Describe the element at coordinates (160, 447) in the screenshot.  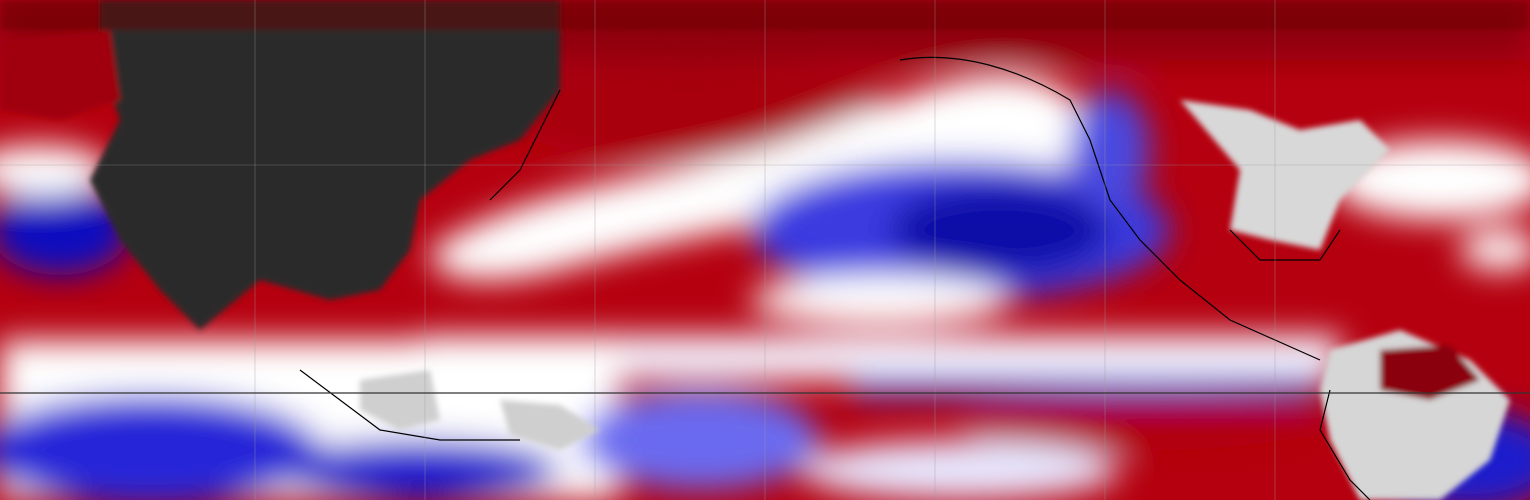
I see `southwest-blue` at that location.